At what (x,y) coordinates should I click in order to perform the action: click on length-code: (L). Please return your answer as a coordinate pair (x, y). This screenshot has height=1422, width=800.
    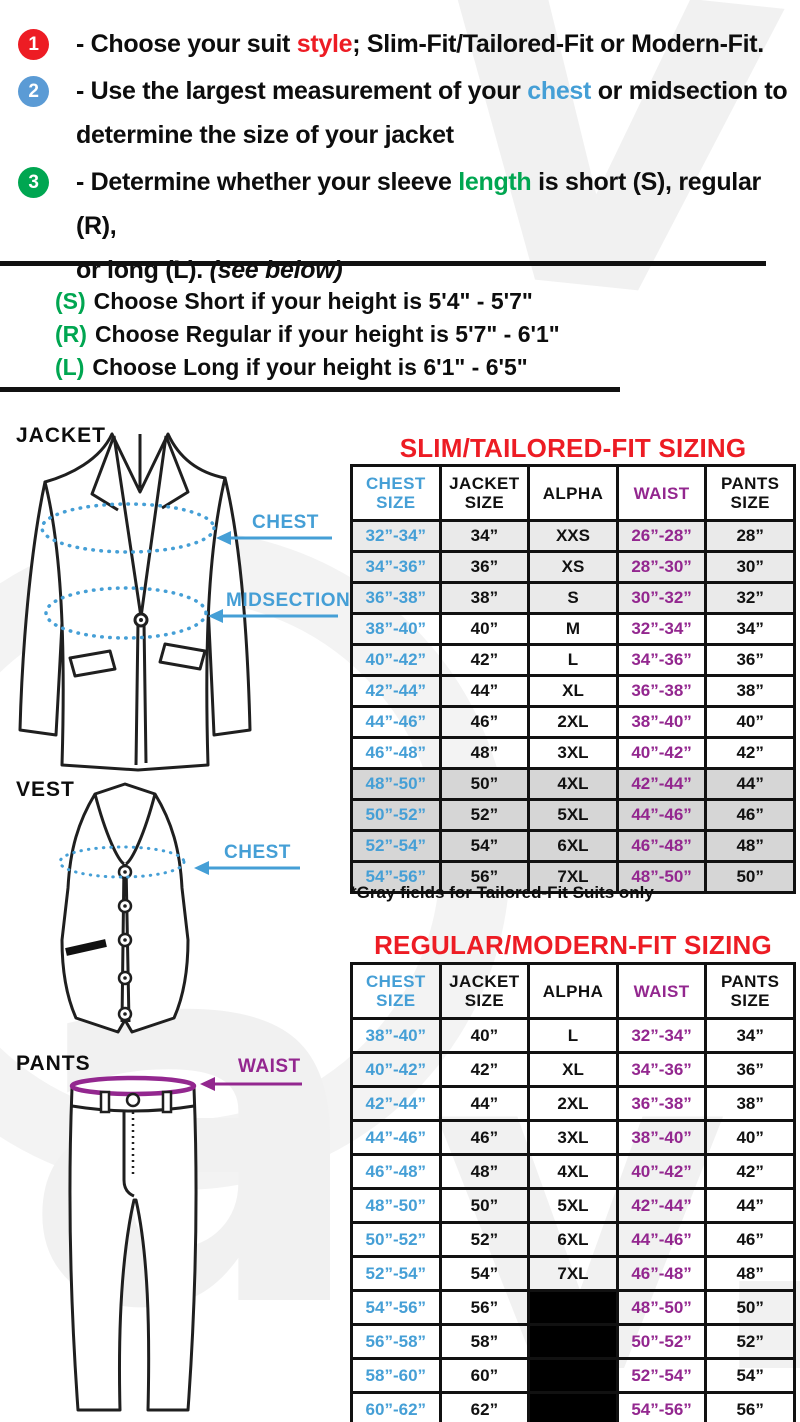
    Looking at the image, I should click on (70, 367).